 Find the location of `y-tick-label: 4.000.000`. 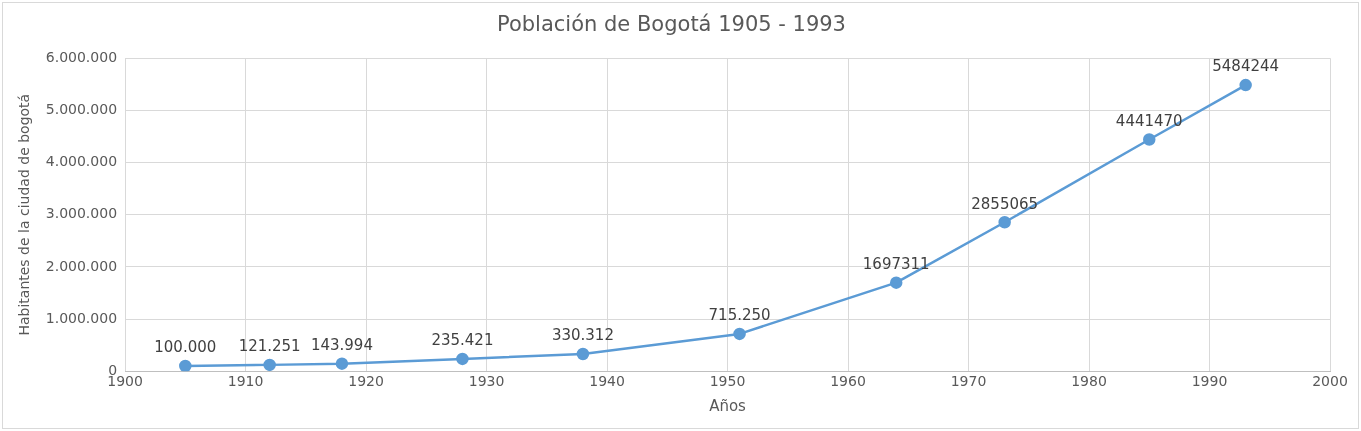

y-tick-label: 4.000.000 is located at coordinates (81, 161).